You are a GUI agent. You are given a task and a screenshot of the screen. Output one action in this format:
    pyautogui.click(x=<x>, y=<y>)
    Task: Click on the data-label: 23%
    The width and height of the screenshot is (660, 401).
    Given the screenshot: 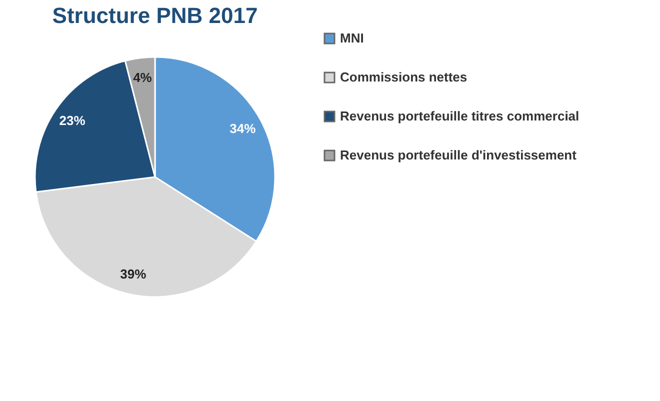 What is the action you would take?
    pyautogui.click(x=72, y=120)
    